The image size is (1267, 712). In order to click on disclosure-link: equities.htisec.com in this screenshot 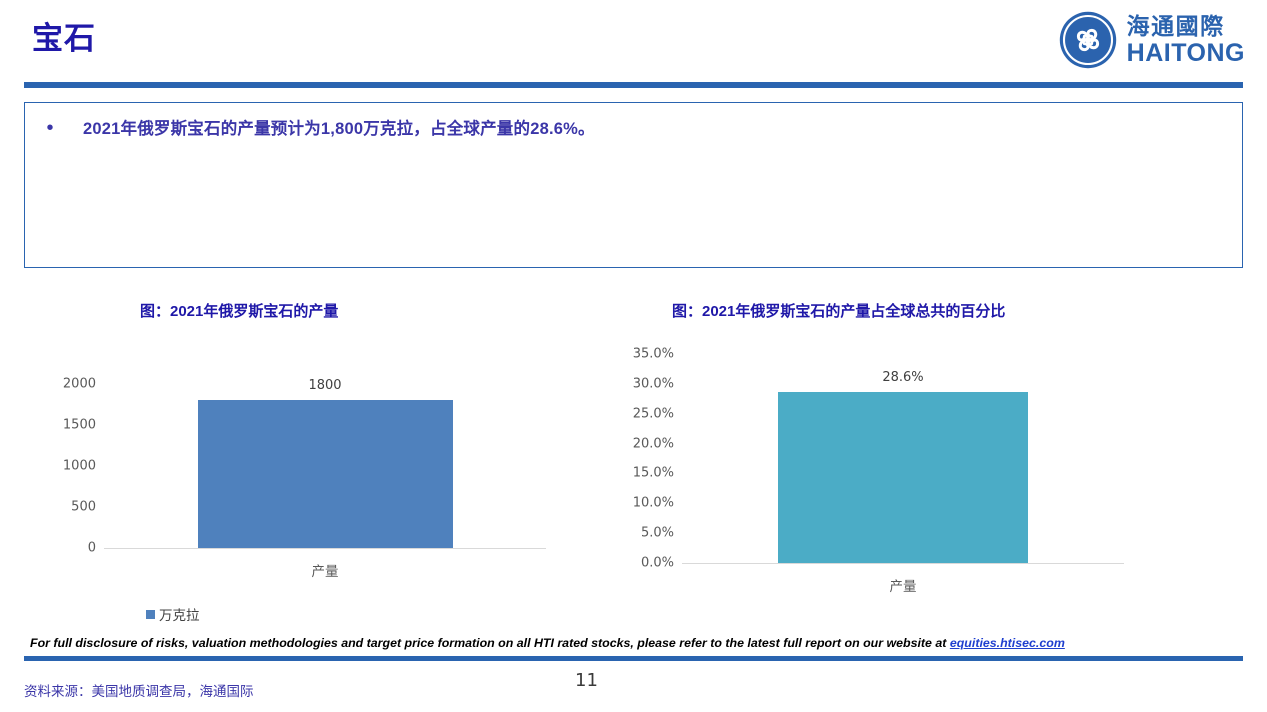, I will do `click(1007, 643)`.